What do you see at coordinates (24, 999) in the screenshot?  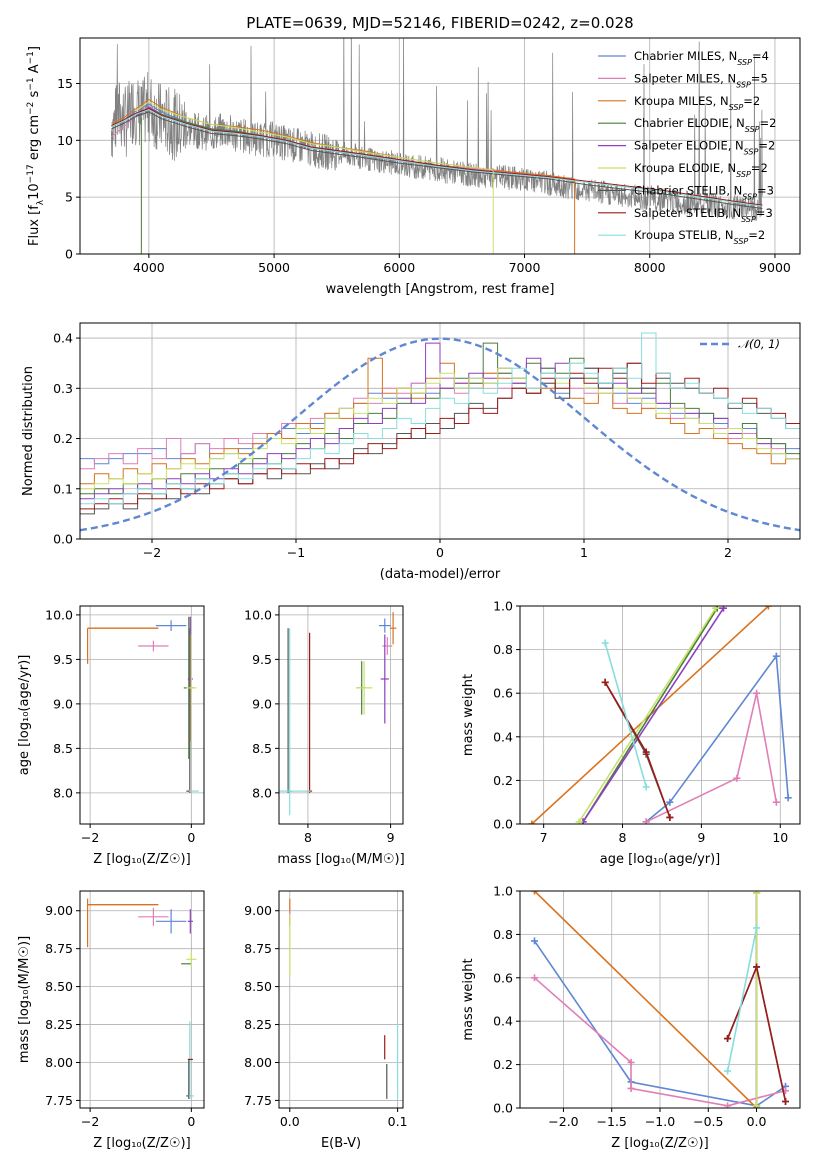 I see `y-axis-label: mass [log₁₀(M/M☉)]` at bounding box center [24, 999].